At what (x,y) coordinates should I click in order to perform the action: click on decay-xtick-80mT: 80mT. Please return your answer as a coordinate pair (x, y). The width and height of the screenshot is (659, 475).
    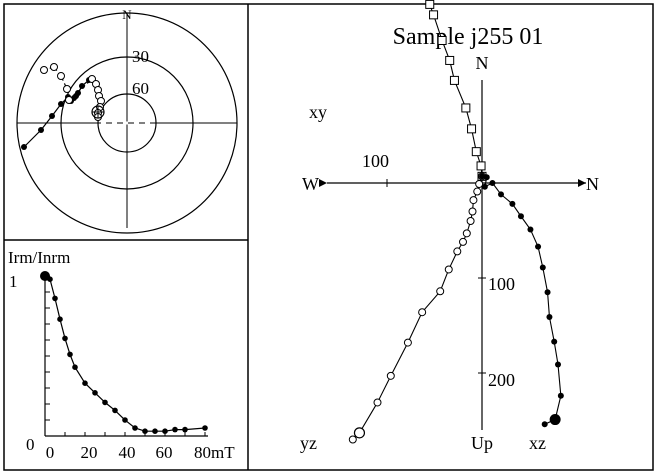
    Looking at the image, I should click on (214, 452).